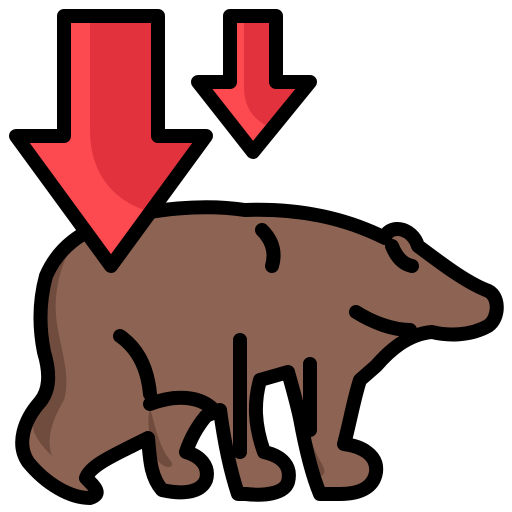 The width and height of the screenshot is (512, 512). I want to click on small-down-arrow-icon, so click(254, 84).